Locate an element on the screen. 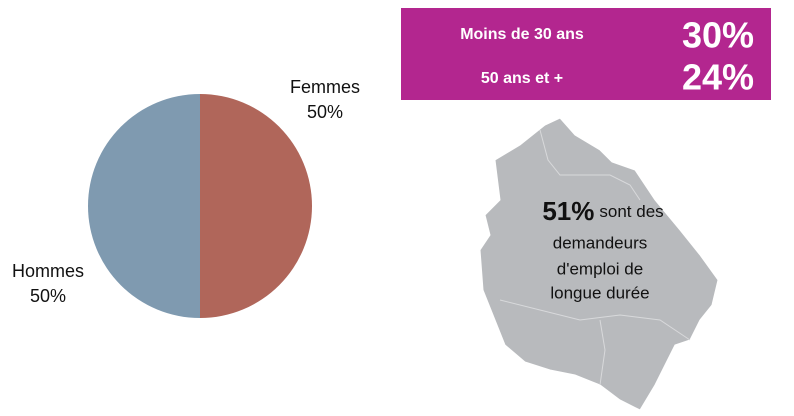 The width and height of the screenshot is (794, 416). map-note-line: 51% sont des is located at coordinates (602, 211).